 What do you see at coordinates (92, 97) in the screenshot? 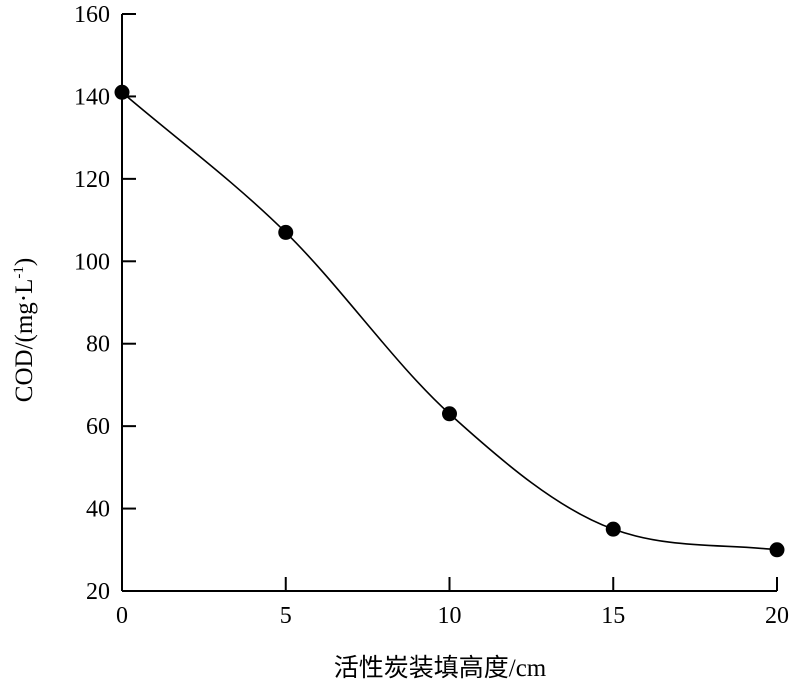
I see `y-tick-label: 140` at bounding box center [92, 97].